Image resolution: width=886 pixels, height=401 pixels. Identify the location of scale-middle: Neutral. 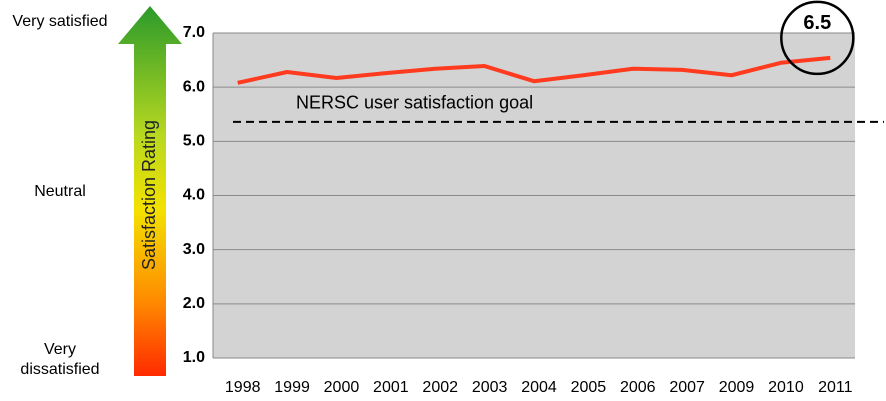
(60, 191).